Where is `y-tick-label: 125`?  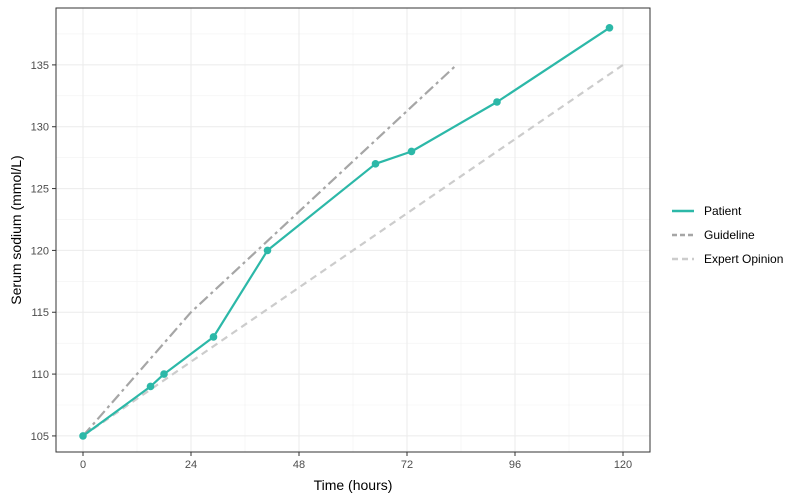
y-tick-label: 125 is located at coordinates (40, 190).